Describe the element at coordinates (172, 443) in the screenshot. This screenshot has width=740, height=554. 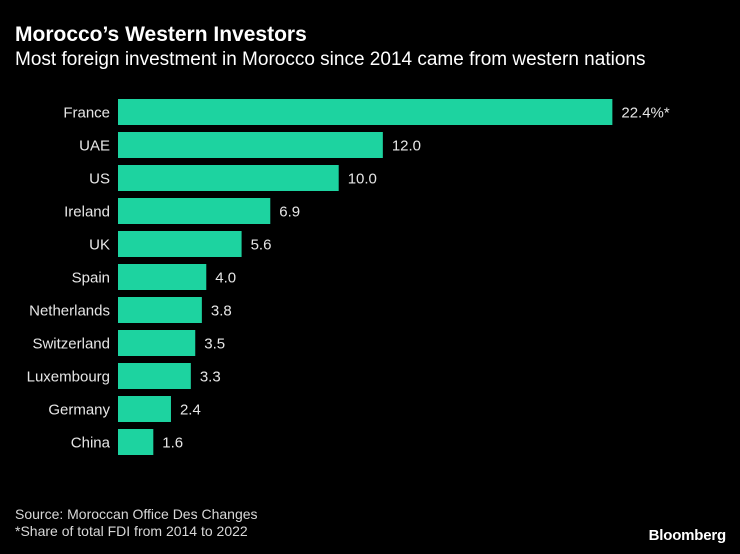
I see `value-label: 1.6` at that location.